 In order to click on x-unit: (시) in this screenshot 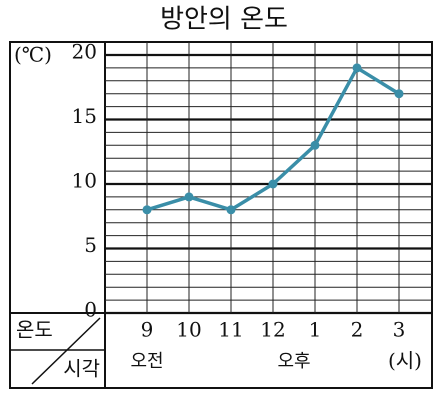, I will do `click(405, 361)`.